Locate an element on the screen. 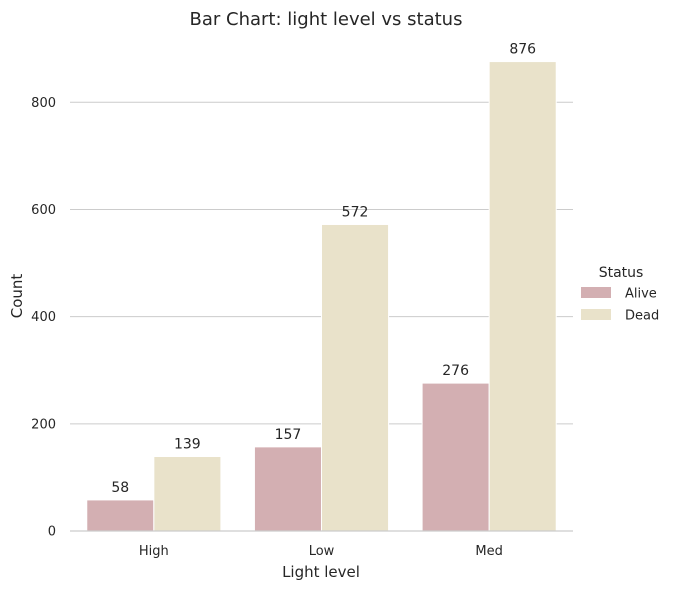  bar-alive-low is located at coordinates (287, 489).